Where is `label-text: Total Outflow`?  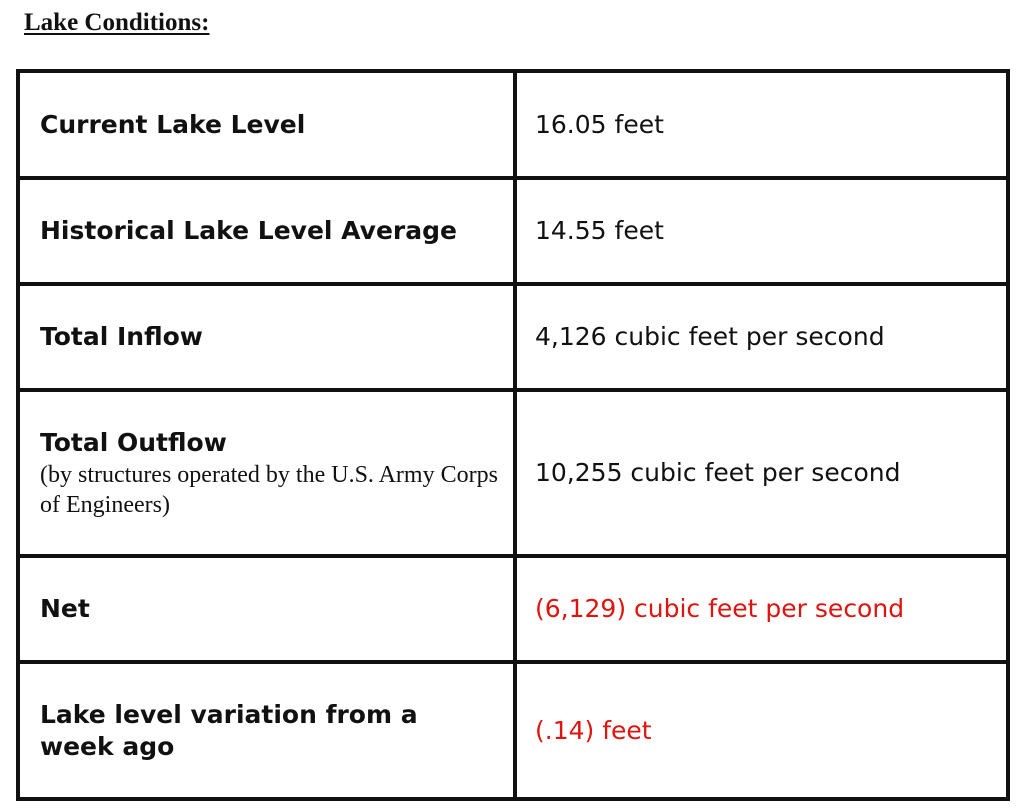 label-text: Total Outflow is located at coordinates (133, 442).